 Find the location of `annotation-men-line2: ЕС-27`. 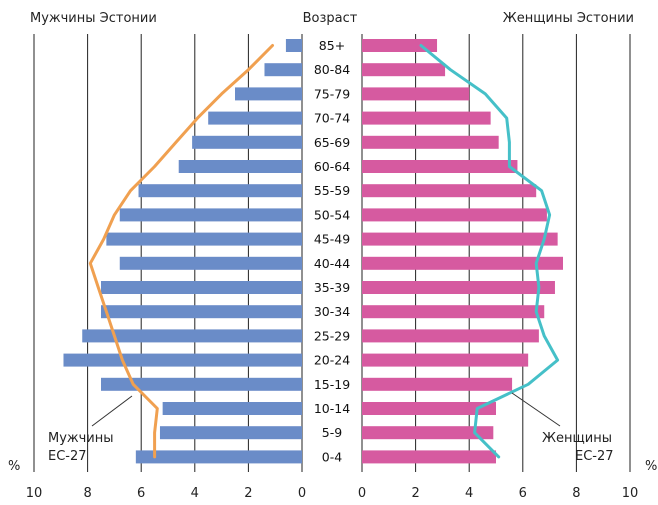

annotation-men-line2: ЕС-27 is located at coordinates (67, 456).